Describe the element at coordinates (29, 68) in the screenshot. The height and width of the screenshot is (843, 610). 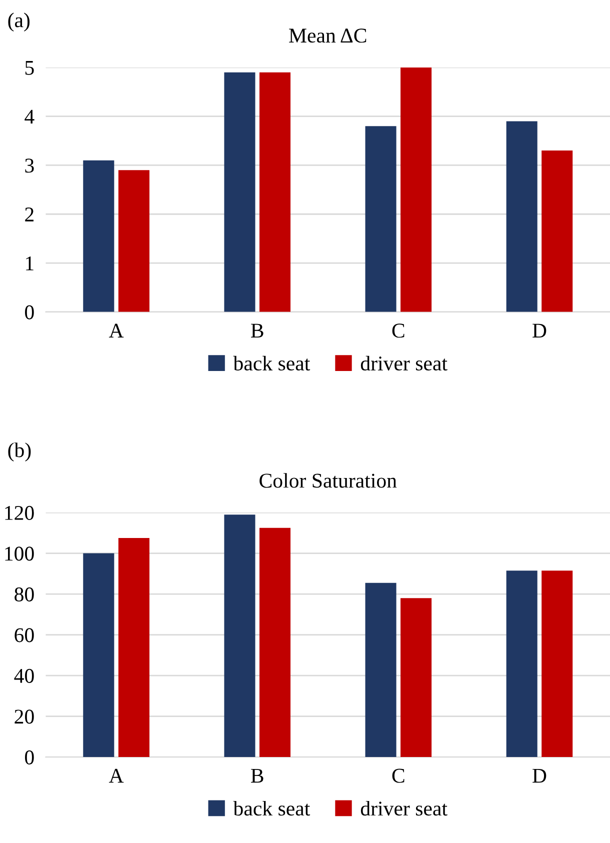
I see `y-tick-label: 5` at that location.